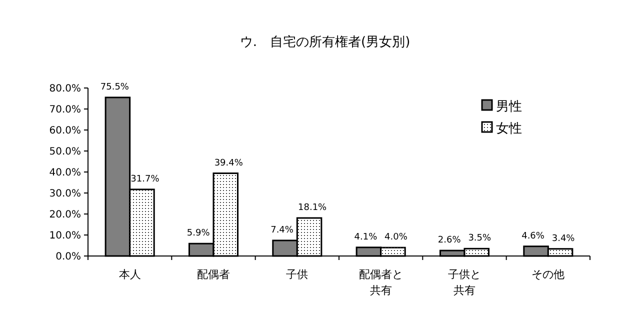 The width and height of the screenshot is (630, 324). Describe the element at coordinates (65, 152) in the screenshot. I see `y-tick-label: 50.0%` at that location.